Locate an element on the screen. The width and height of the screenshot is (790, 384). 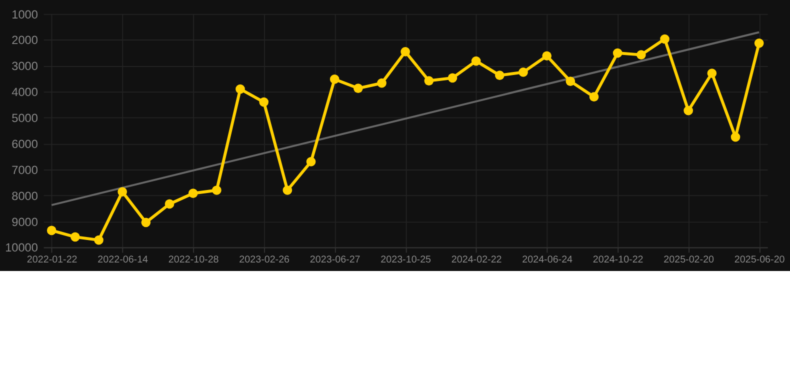
y-tick-label: 3000 is located at coordinates (25, 66).